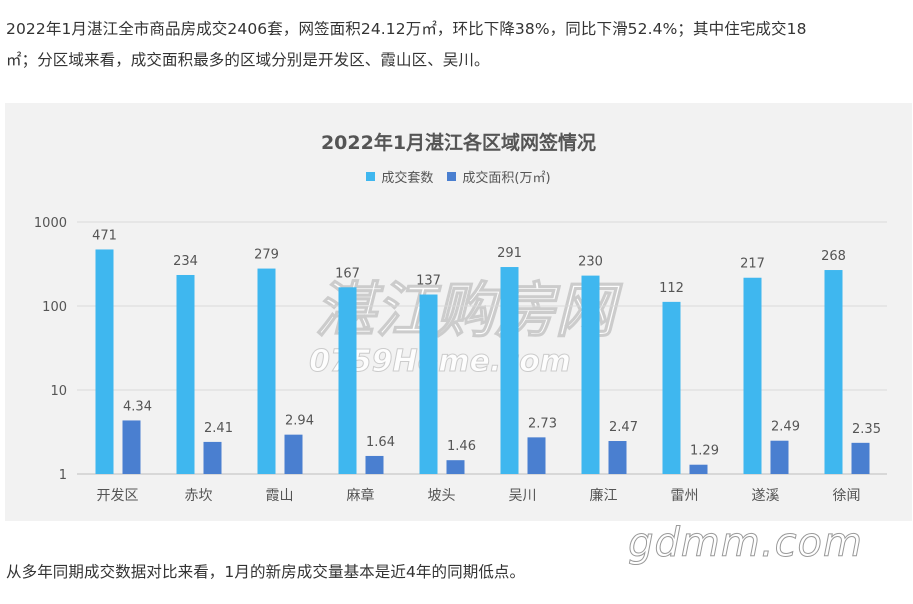 Image resolution: width=913 pixels, height=604 pixels. I want to click on legend-item-series-1: 成交套数, so click(399, 176).